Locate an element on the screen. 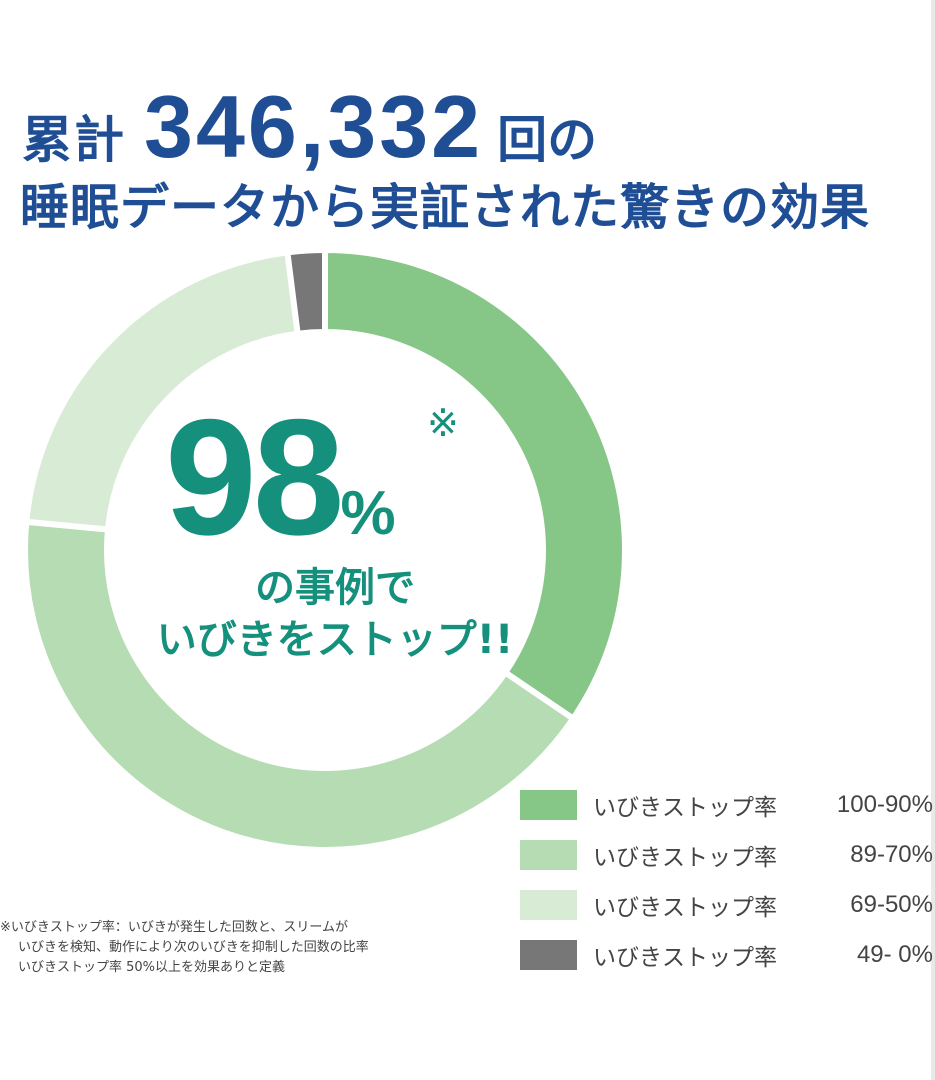 Image resolution: width=935 pixels, height=1080 pixels. legend-item: いびきストップ率 69-50% is located at coordinates (726, 905).